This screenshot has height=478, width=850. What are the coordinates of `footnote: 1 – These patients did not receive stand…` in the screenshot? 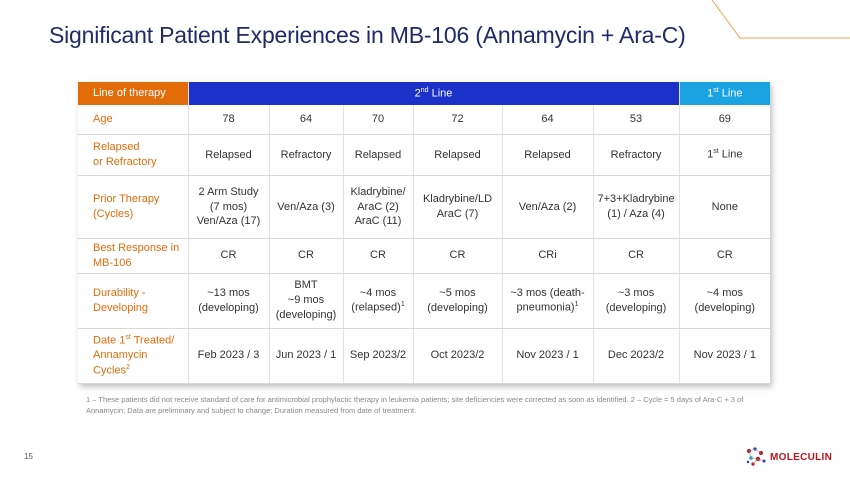 It's located at (415, 405).